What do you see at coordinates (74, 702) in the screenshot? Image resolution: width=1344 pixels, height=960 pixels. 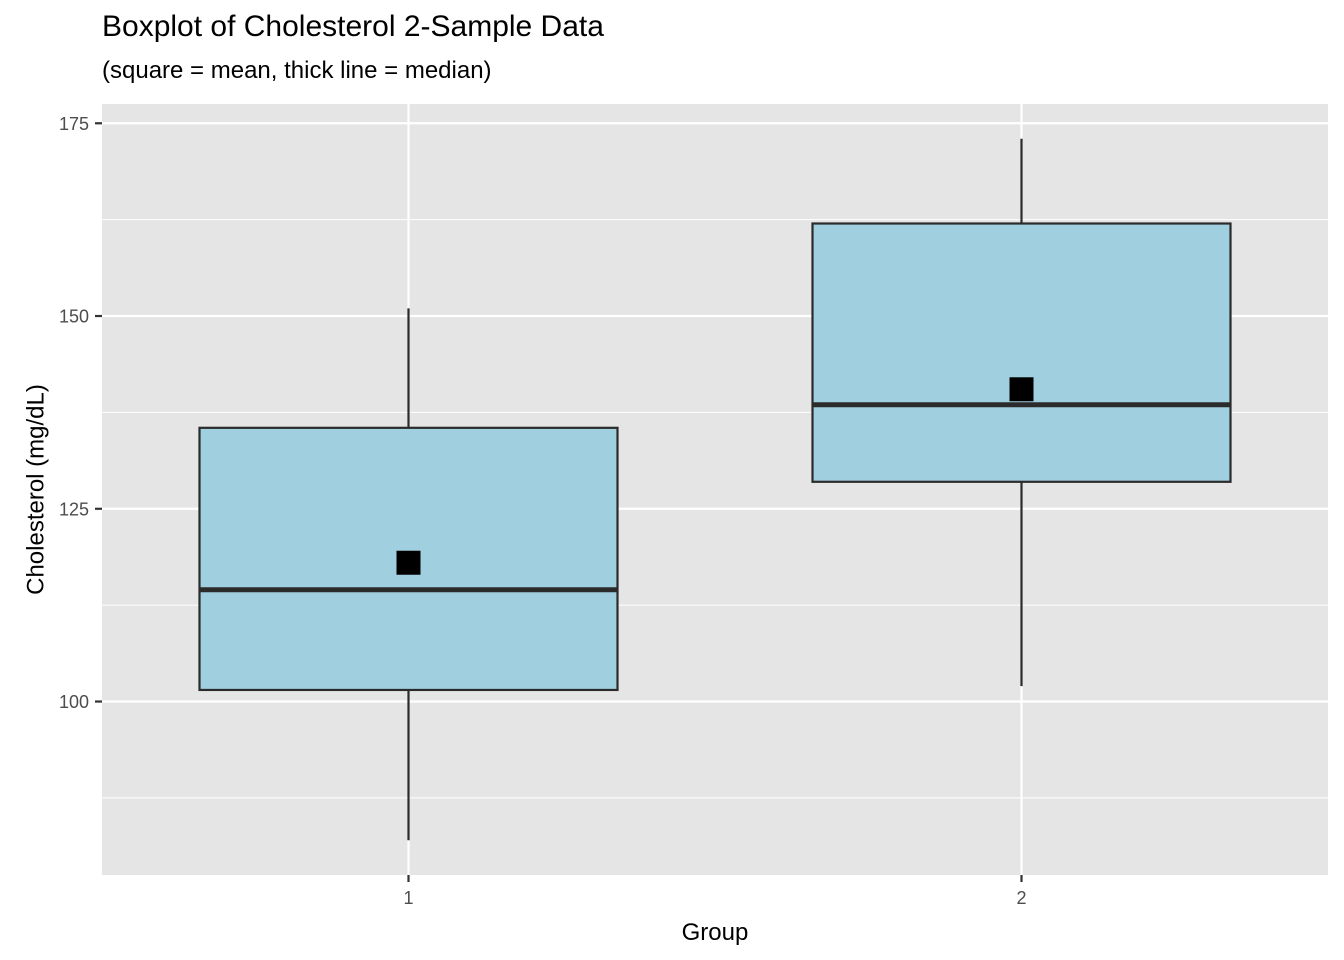 I see `y-tick-label: 100` at bounding box center [74, 702].